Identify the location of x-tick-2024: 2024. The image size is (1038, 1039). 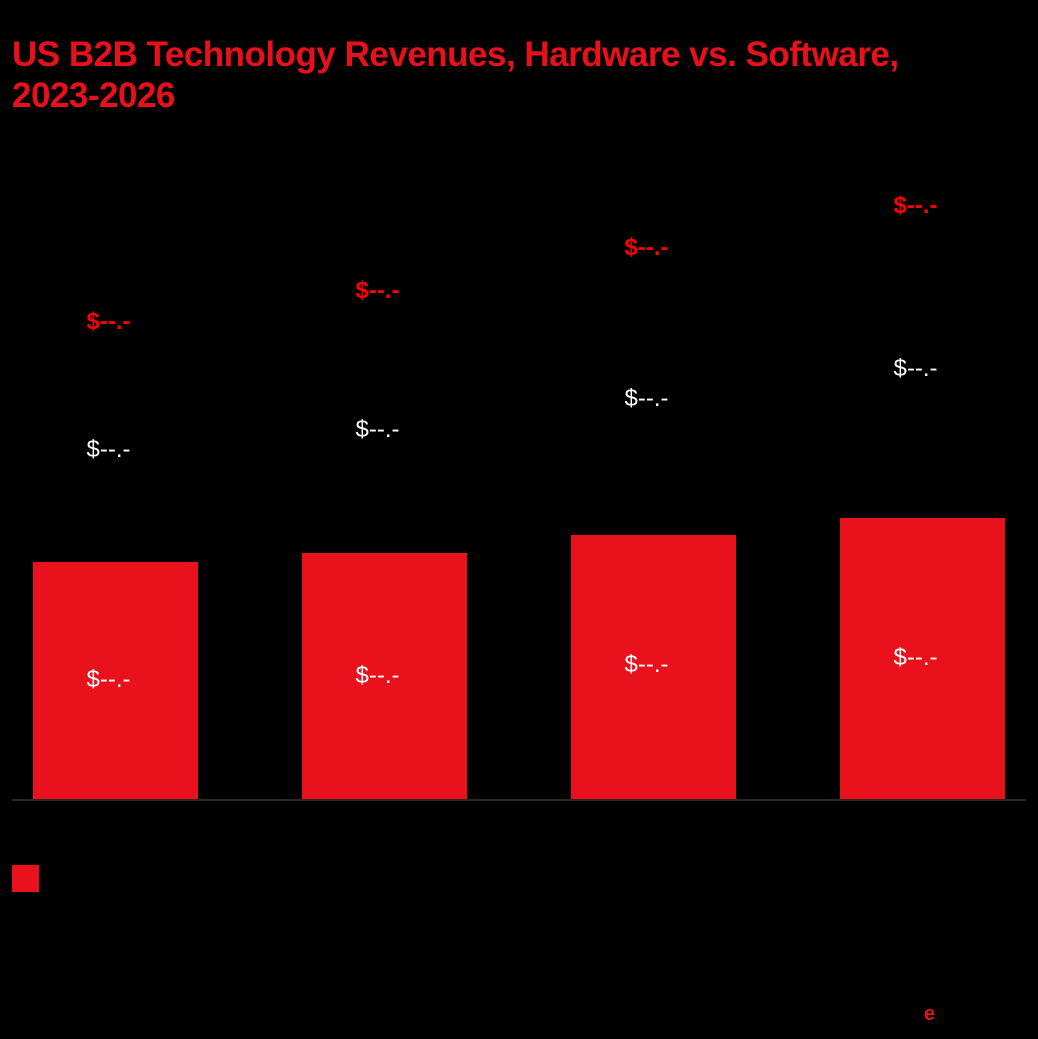
(384, 819).